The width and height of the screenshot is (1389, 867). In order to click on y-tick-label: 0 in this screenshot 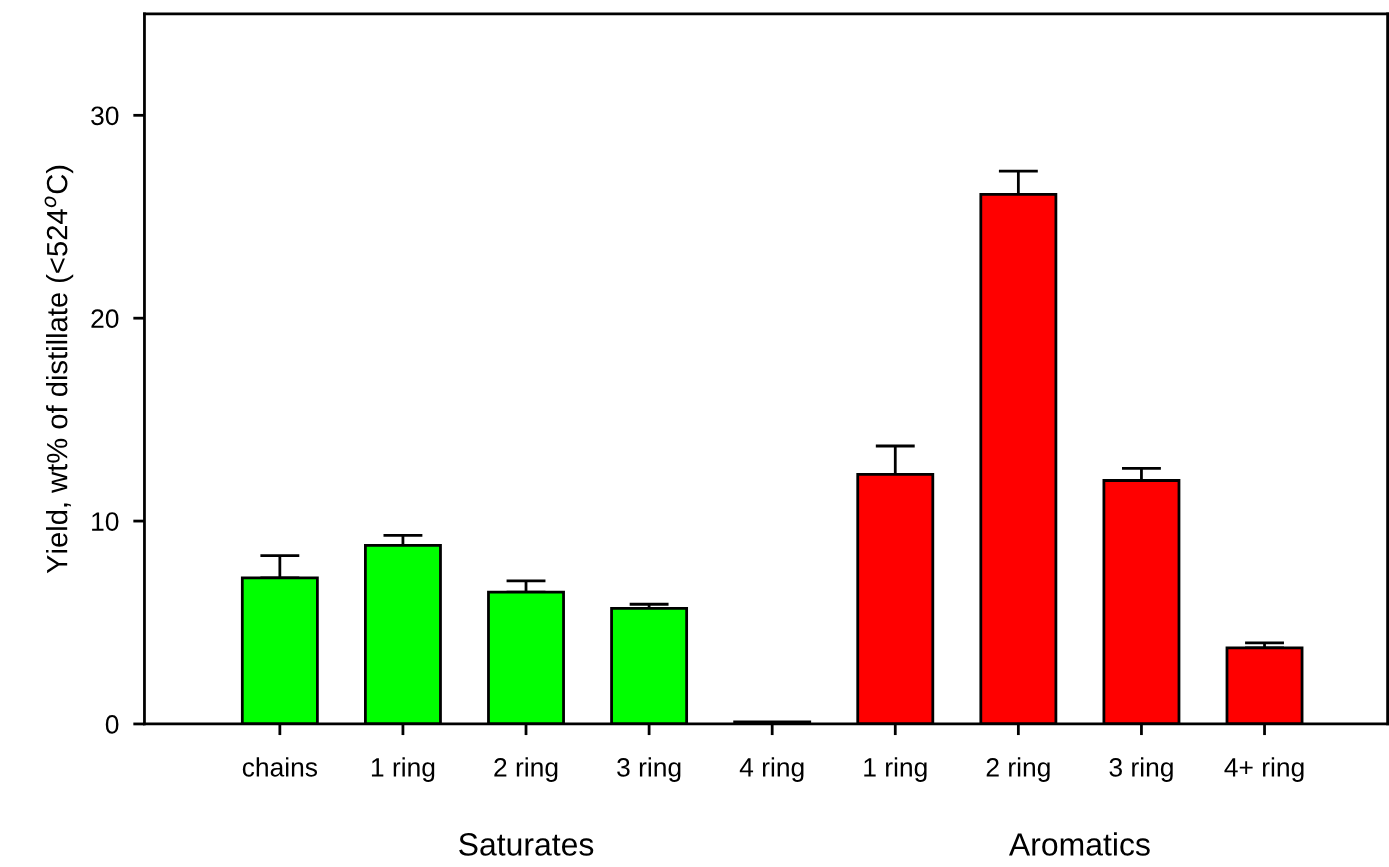, I will do `click(112, 724)`.